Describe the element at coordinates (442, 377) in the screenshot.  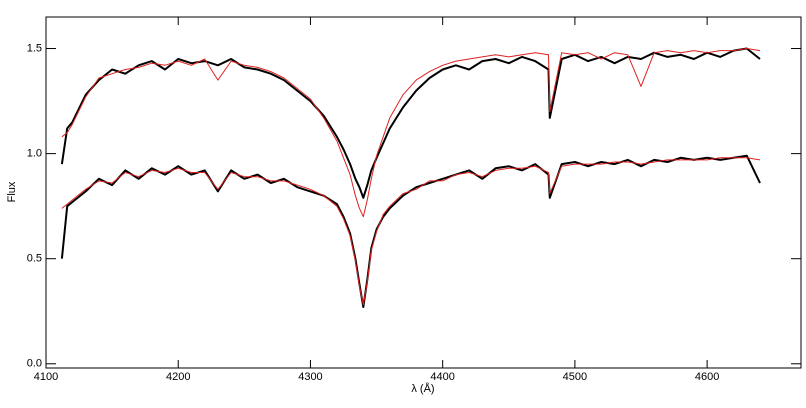
I see `x-tick-label: 4400` at that location.